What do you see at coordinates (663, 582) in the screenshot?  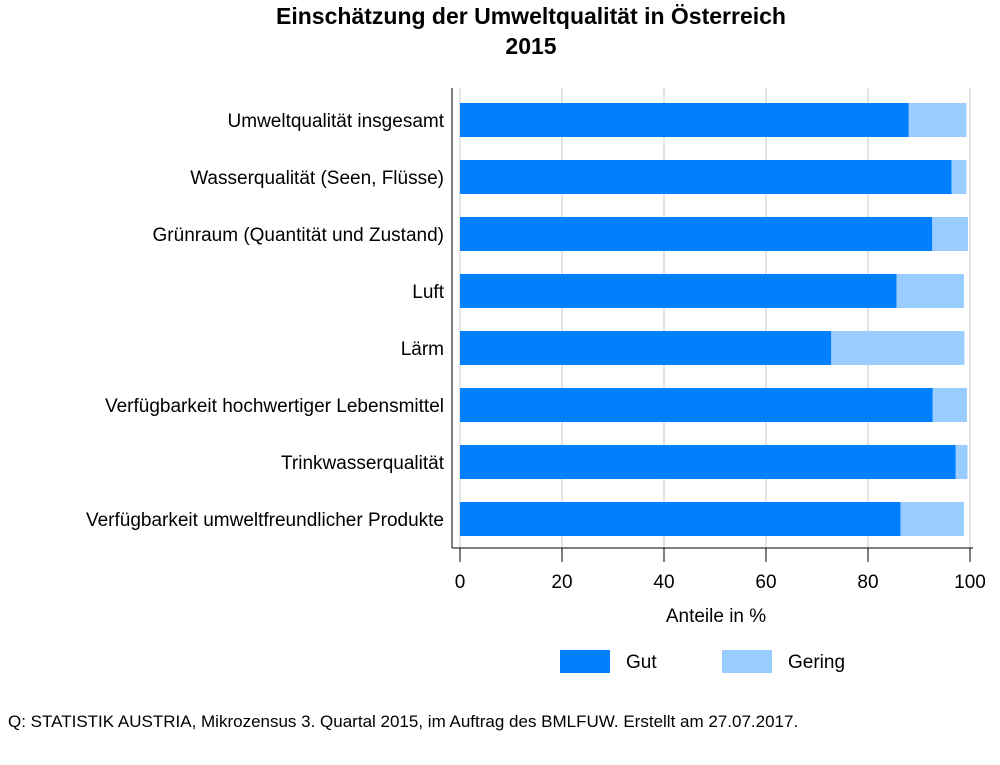 I see `x-tick-label: 40` at bounding box center [663, 582].